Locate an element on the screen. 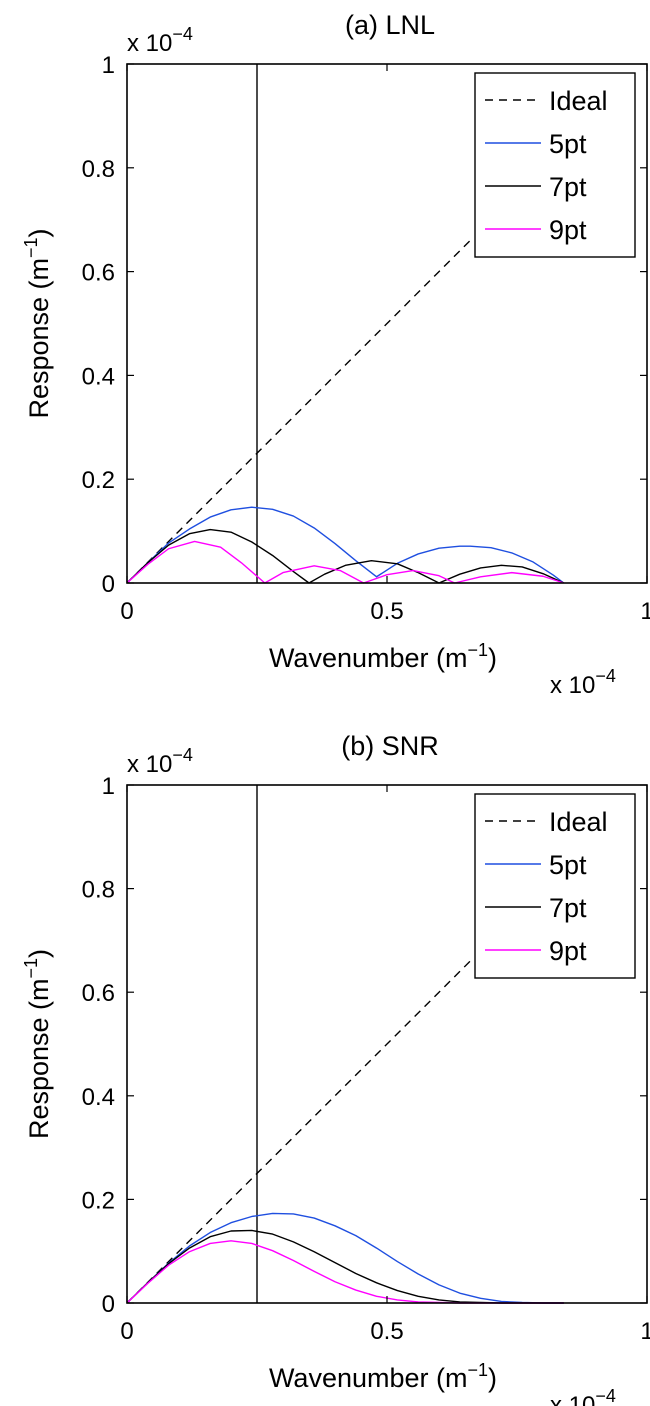 Image resolution: width=650 pixels, height=1406 pixels. chart-title: (a) LNL is located at coordinates (390, 25).